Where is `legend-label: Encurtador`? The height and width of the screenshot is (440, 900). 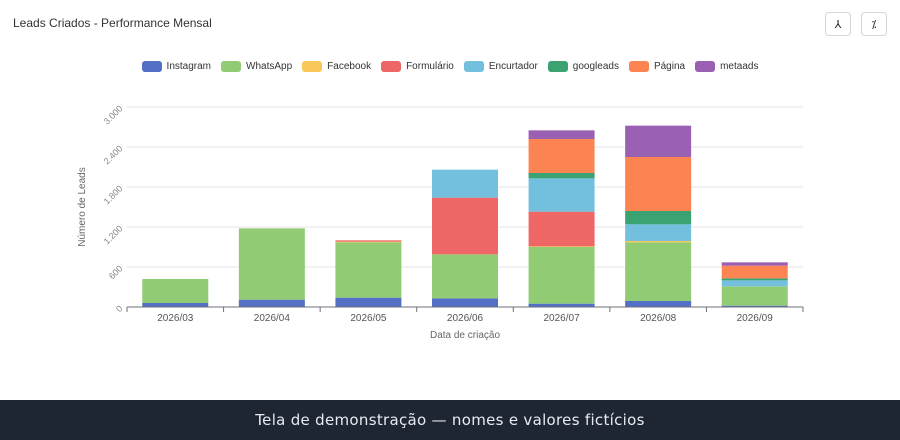
legend-label: Encurtador is located at coordinates (513, 66).